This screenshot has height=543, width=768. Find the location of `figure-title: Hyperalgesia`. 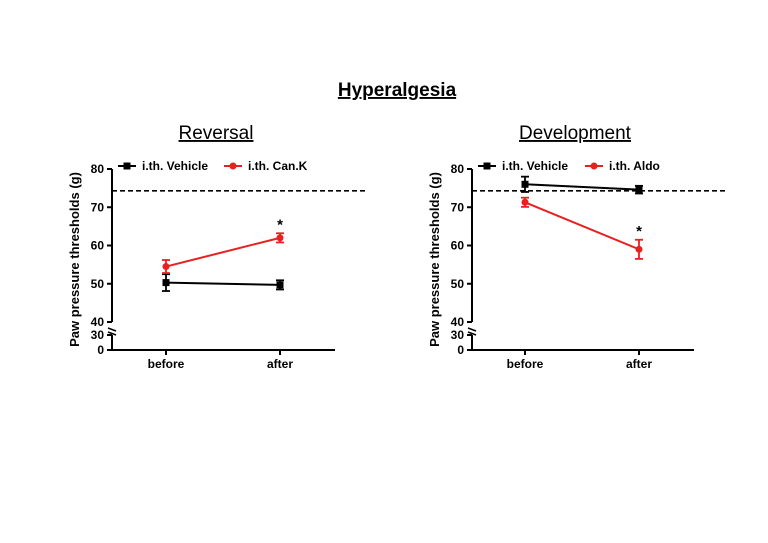

figure-title: Hyperalgesia is located at coordinates (397, 90).